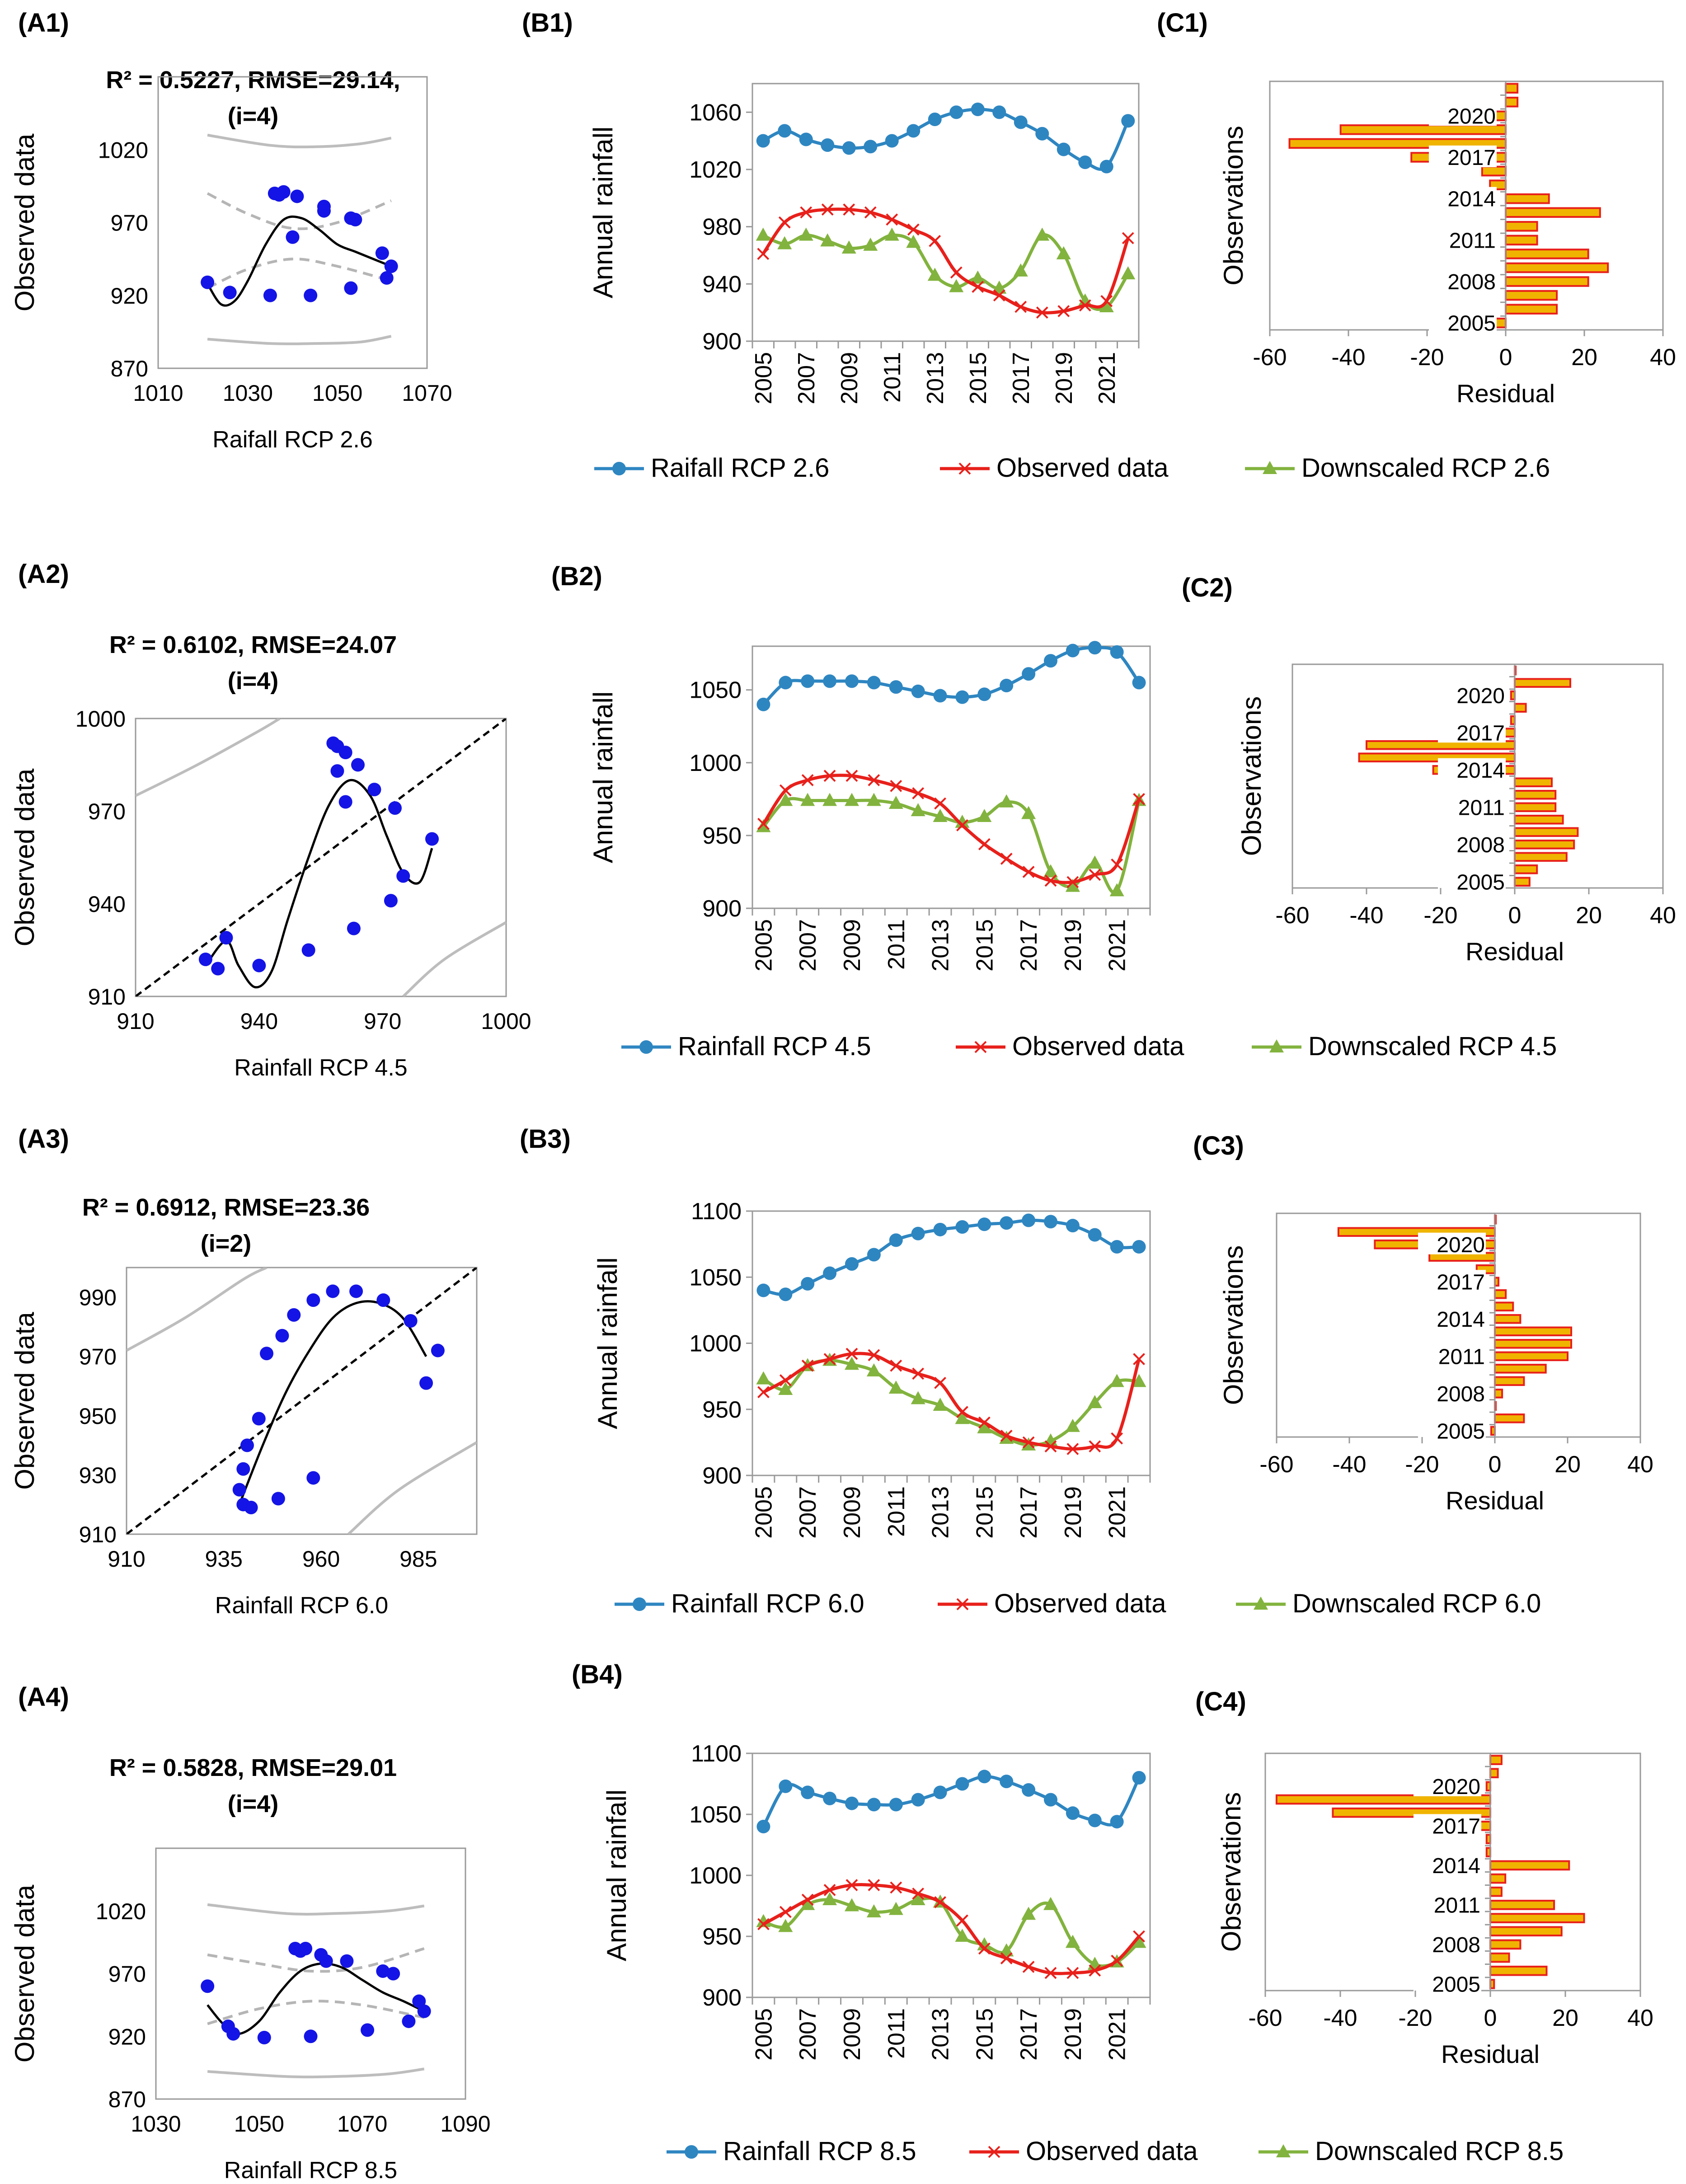  I want to click on panel-label: (B2), so click(576, 577).